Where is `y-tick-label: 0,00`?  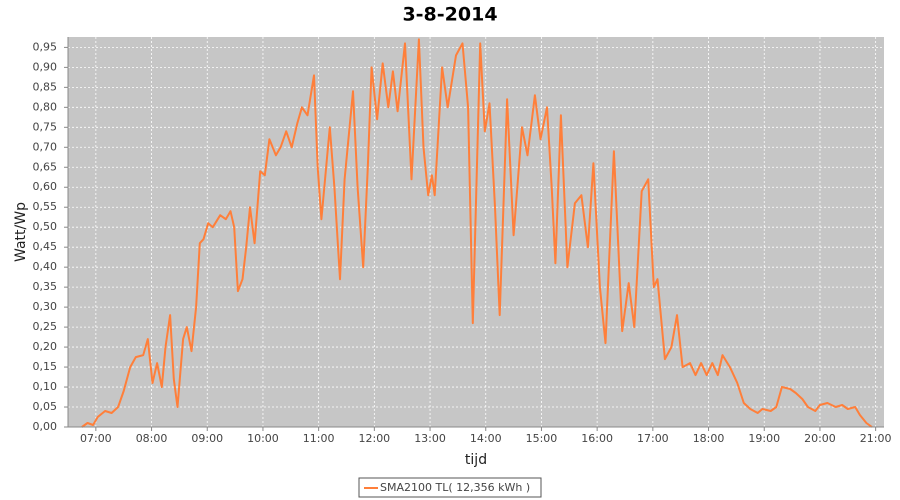 y-tick-label: 0,00 is located at coordinates (45, 426).